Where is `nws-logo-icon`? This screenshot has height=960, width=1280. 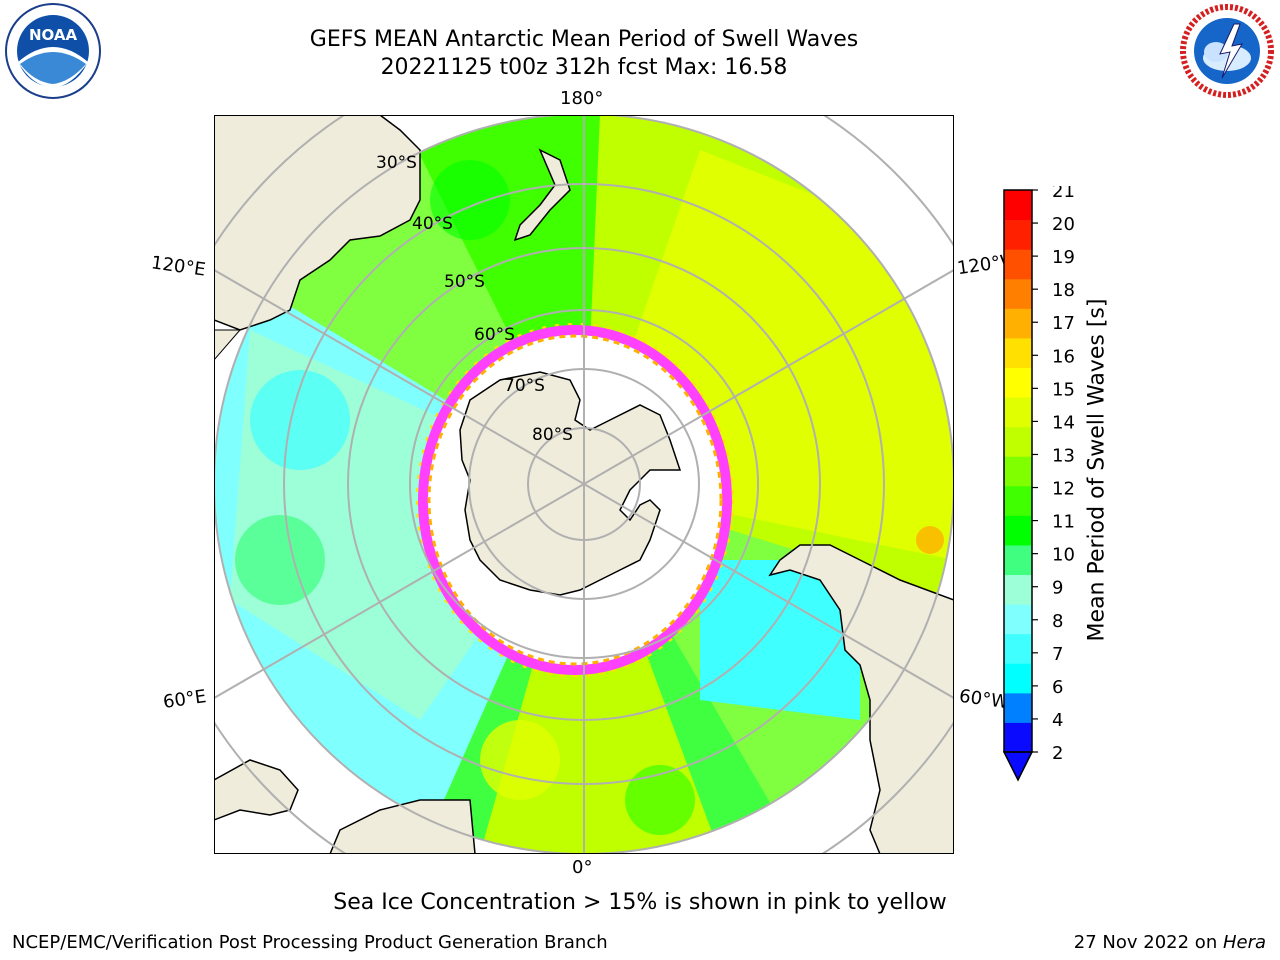 nws-logo-icon is located at coordinates (1227, 51).